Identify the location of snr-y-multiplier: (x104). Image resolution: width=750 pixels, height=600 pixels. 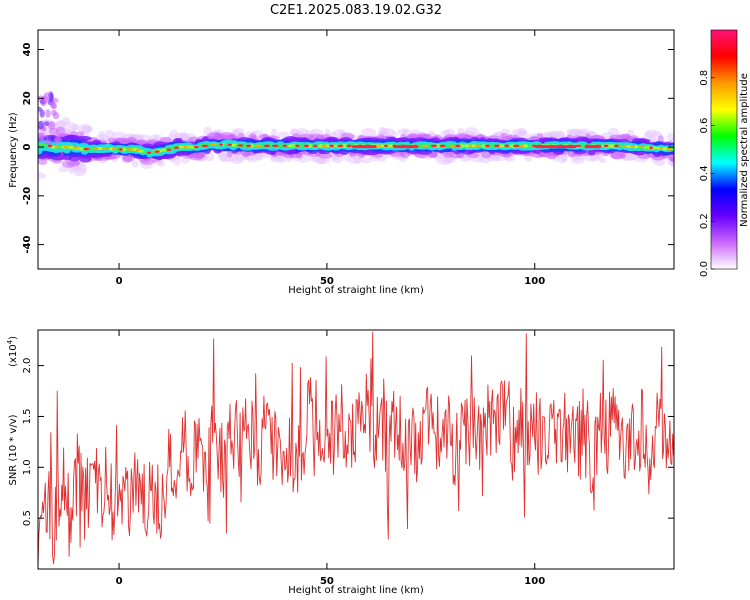
(12, 351).